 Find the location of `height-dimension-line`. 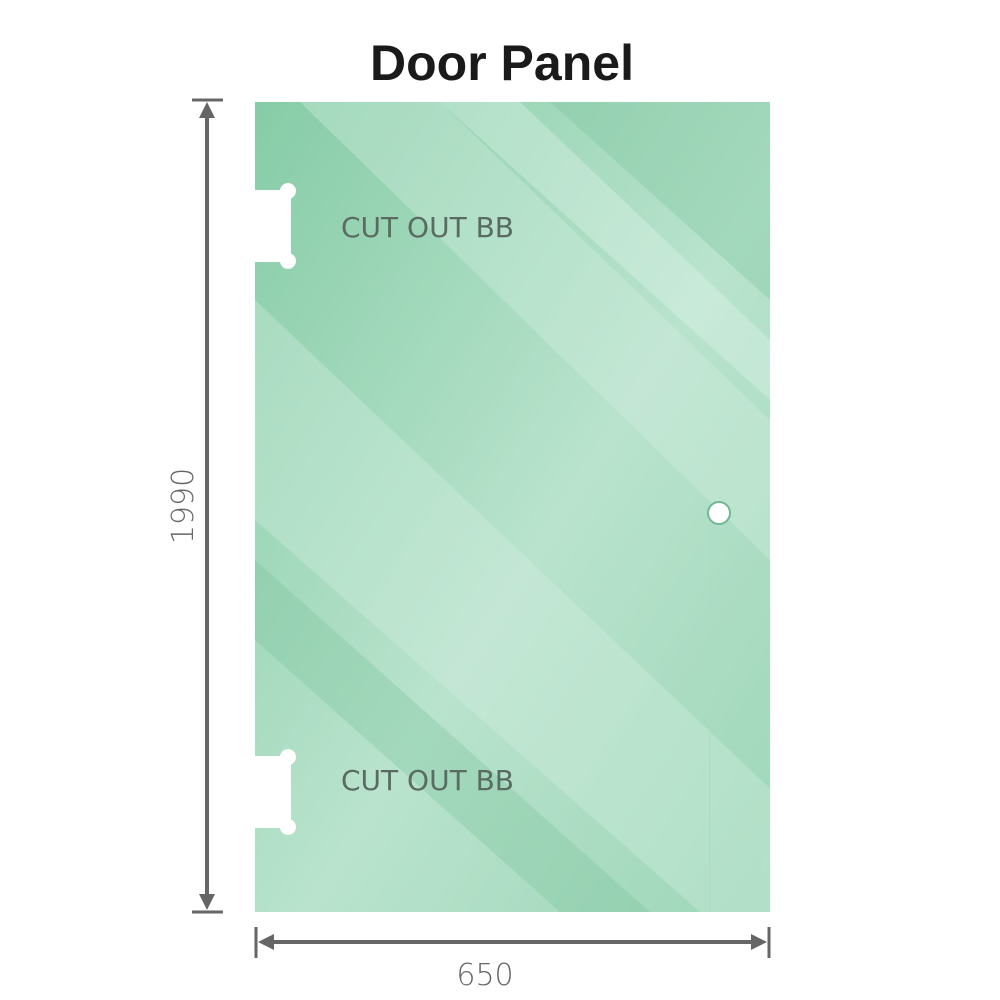

height-dimension-line is located at coordinates (207, 506).